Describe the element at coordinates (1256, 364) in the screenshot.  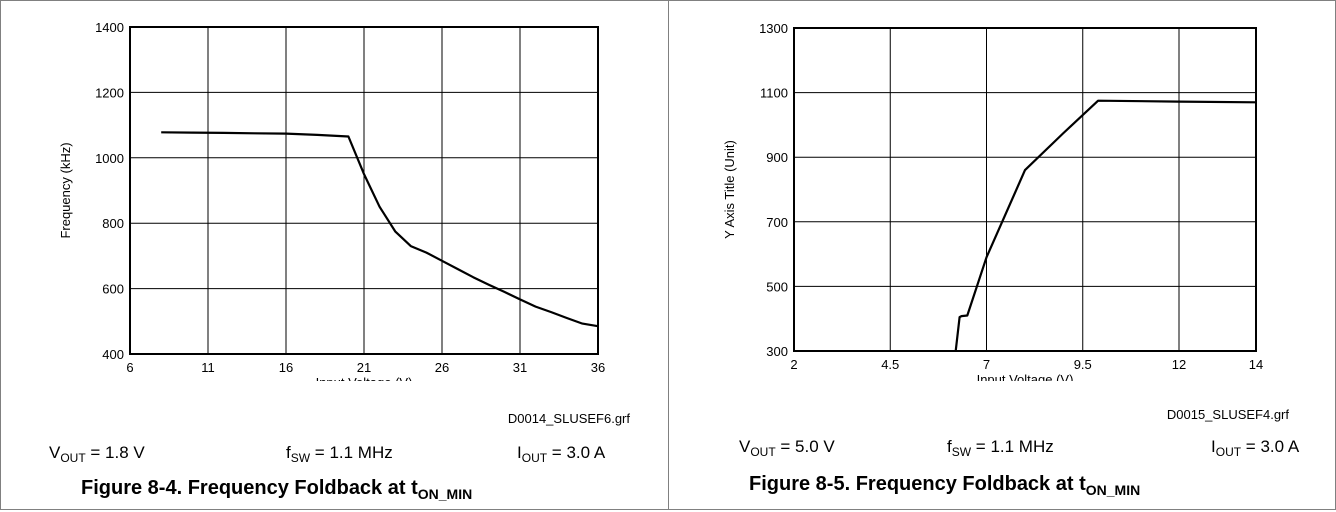
I see `x-tick-label: 14` at that location.